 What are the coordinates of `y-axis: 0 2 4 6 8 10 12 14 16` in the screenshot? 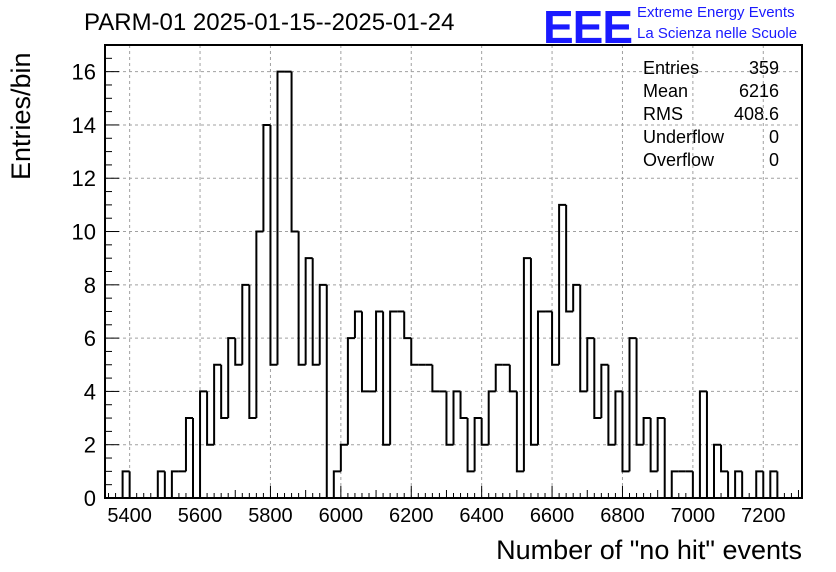 It's located at (95, 277).